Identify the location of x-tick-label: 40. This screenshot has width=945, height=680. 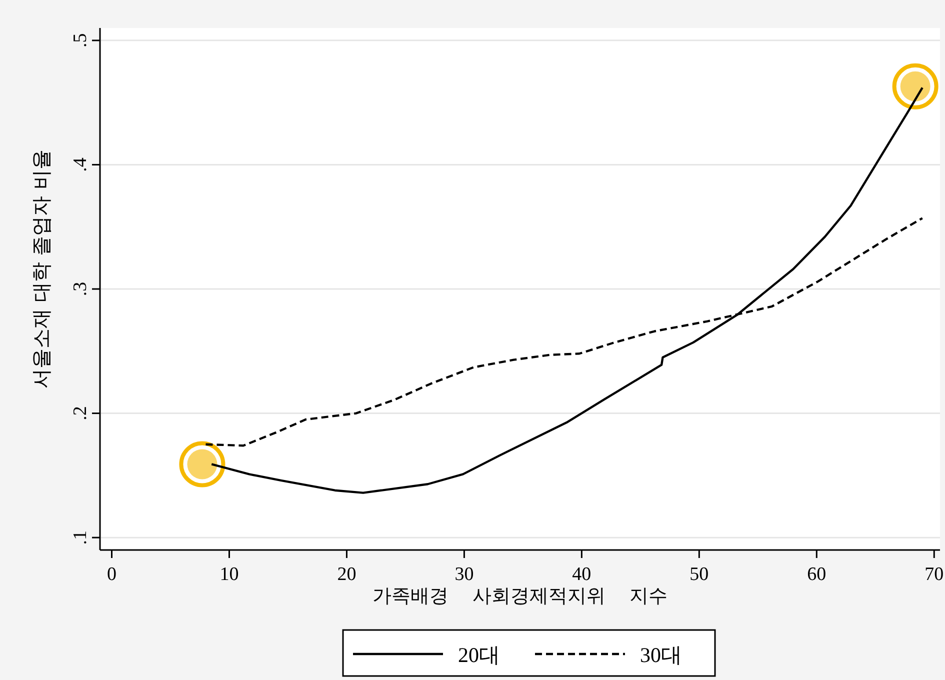
(582, 574).